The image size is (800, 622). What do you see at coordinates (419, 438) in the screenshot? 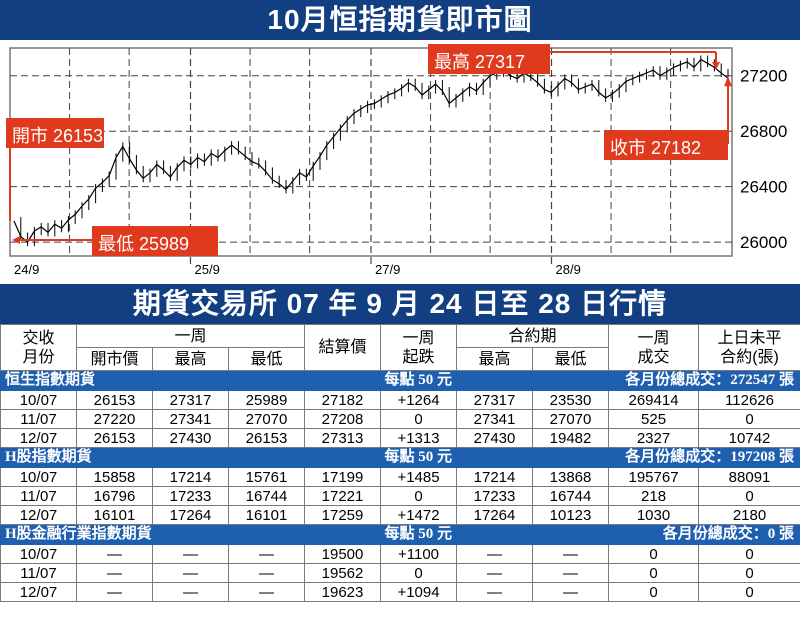
I see `table-cell: +1313` at bounding box center [419, 438].